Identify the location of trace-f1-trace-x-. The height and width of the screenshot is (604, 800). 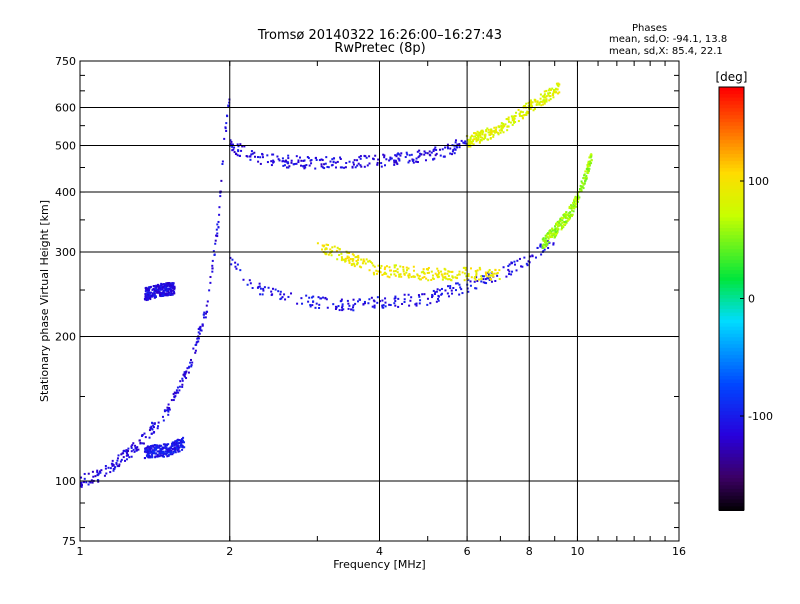
(408, 262).